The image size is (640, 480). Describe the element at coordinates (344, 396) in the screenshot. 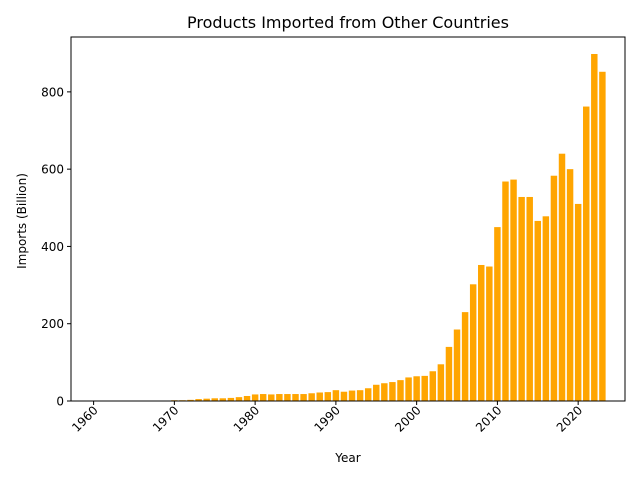

I see `bar-1991` at that location.